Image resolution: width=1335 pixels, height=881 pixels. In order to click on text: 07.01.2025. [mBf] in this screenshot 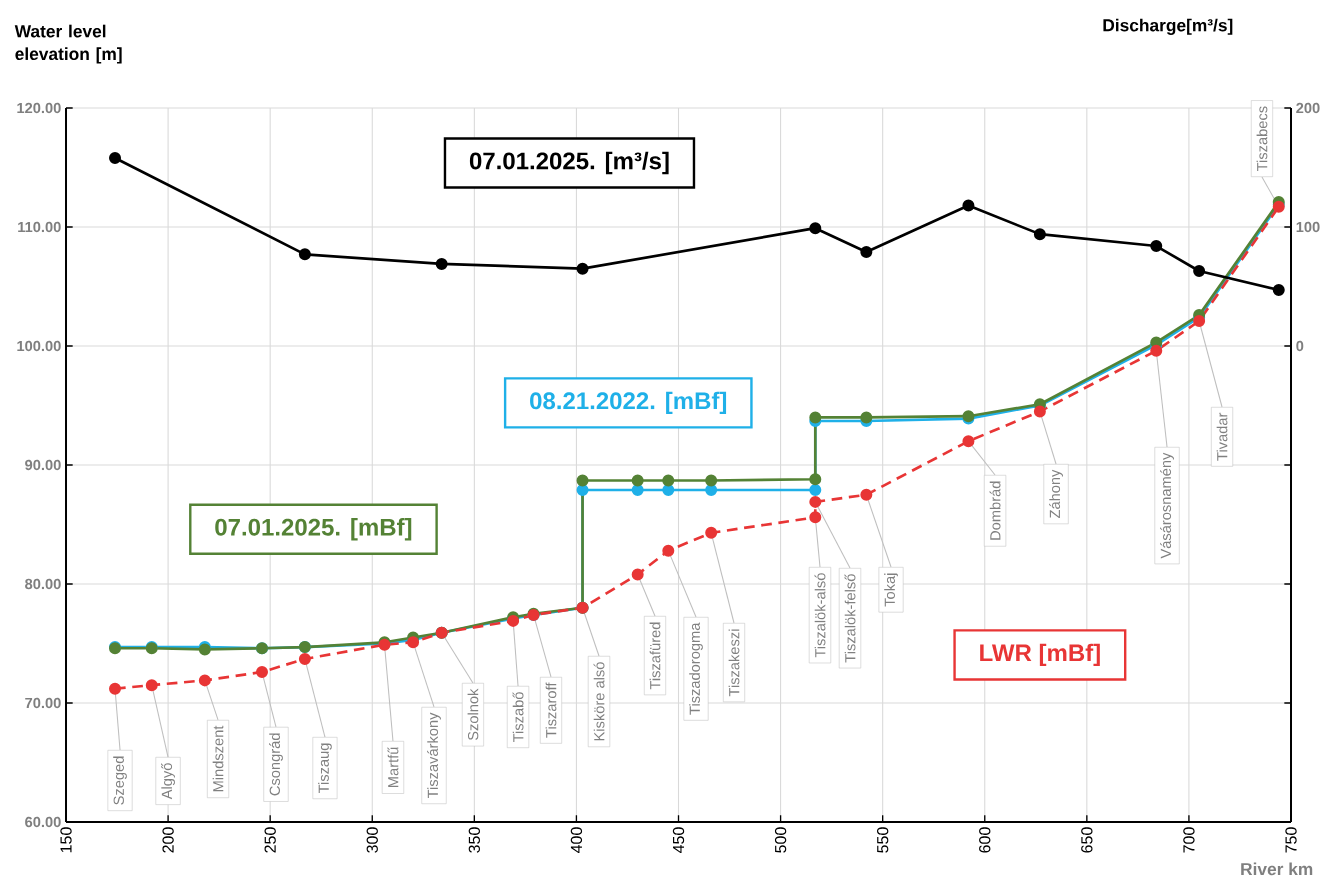, I will do `click(313, 529)`.